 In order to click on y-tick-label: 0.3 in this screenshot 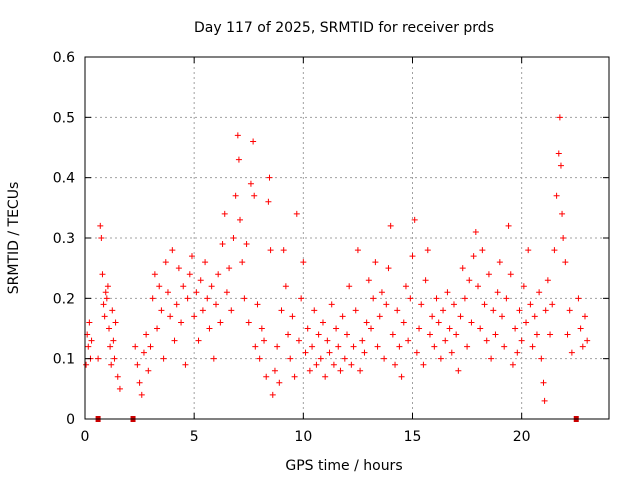, I will do `click(64, 239)`.